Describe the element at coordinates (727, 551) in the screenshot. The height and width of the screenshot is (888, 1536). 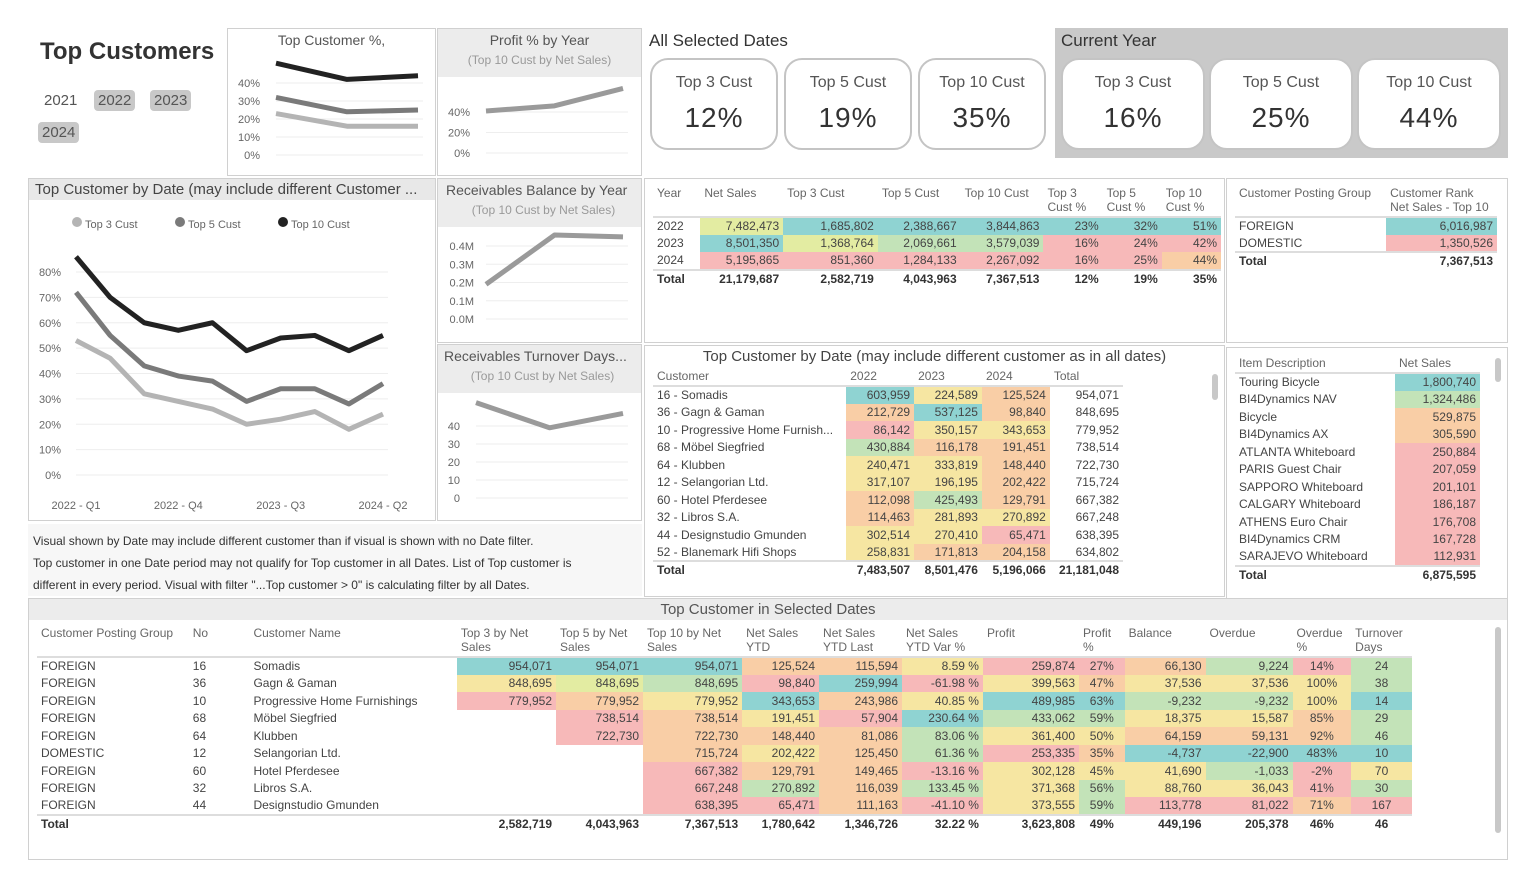
I see `table-cell: 52 - Blanemark Hifi Shops` at that location.